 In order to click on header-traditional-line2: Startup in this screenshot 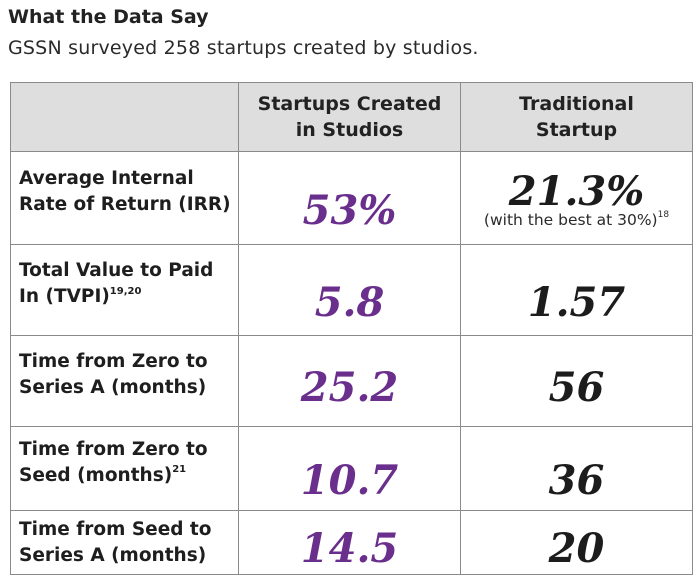, I will do `click(576, 130)`.